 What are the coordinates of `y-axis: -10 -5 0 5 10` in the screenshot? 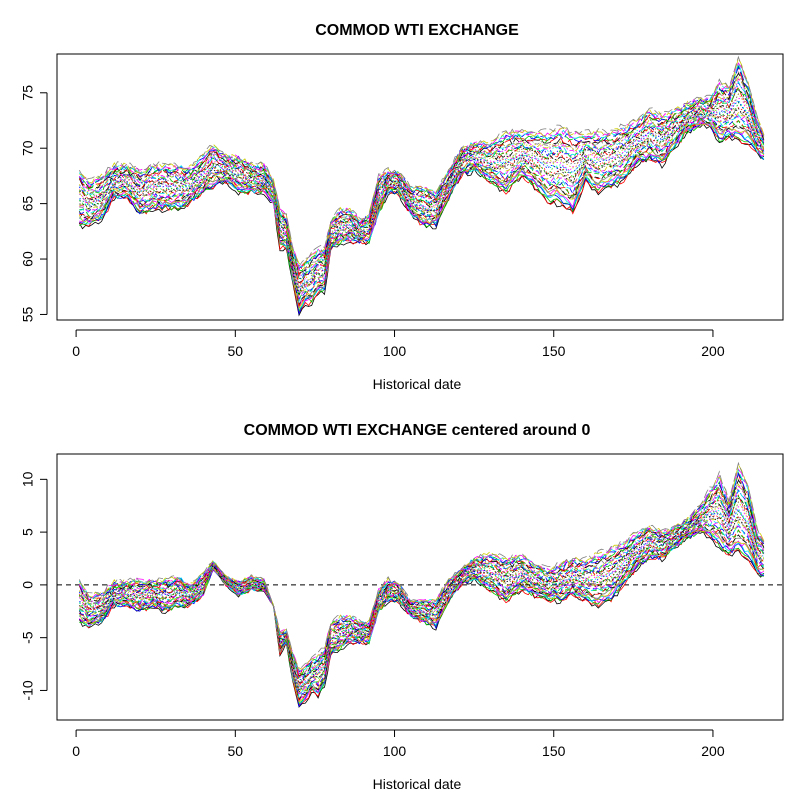 It's located at (34, 586).